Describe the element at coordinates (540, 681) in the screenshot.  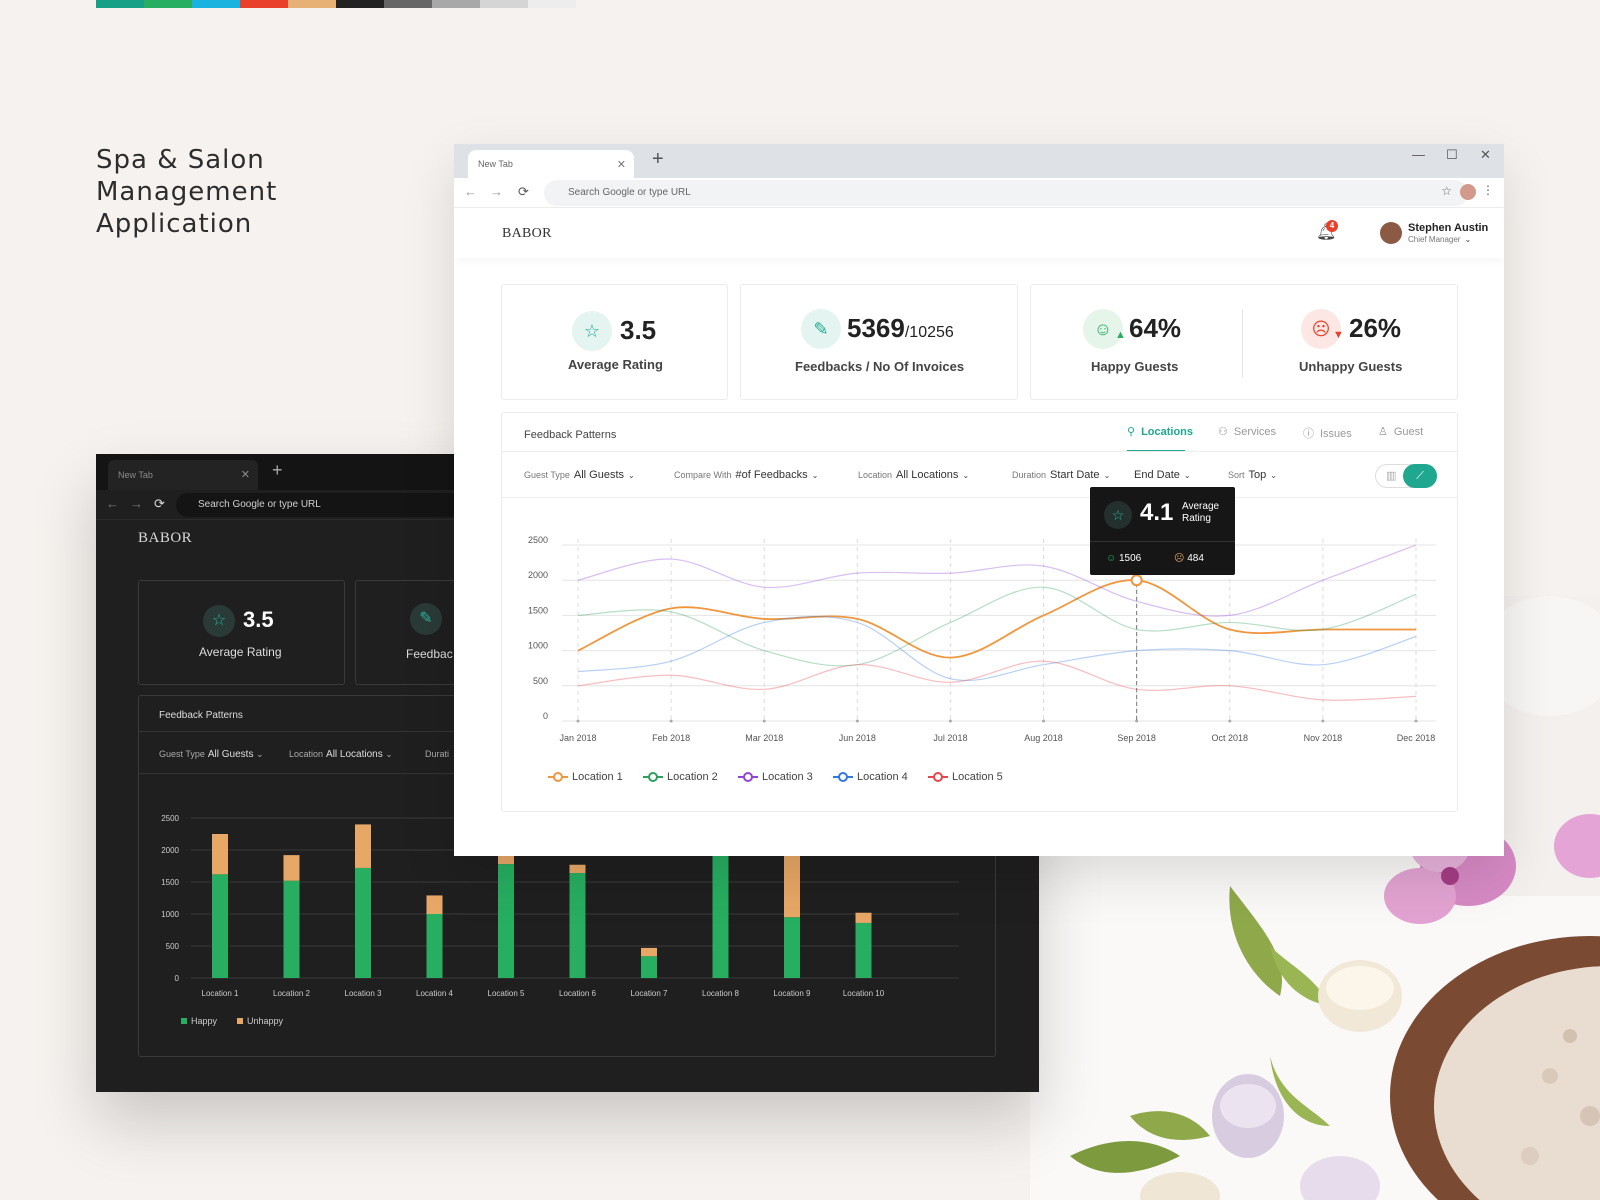
I see `y-tick-label: 500` at that location.